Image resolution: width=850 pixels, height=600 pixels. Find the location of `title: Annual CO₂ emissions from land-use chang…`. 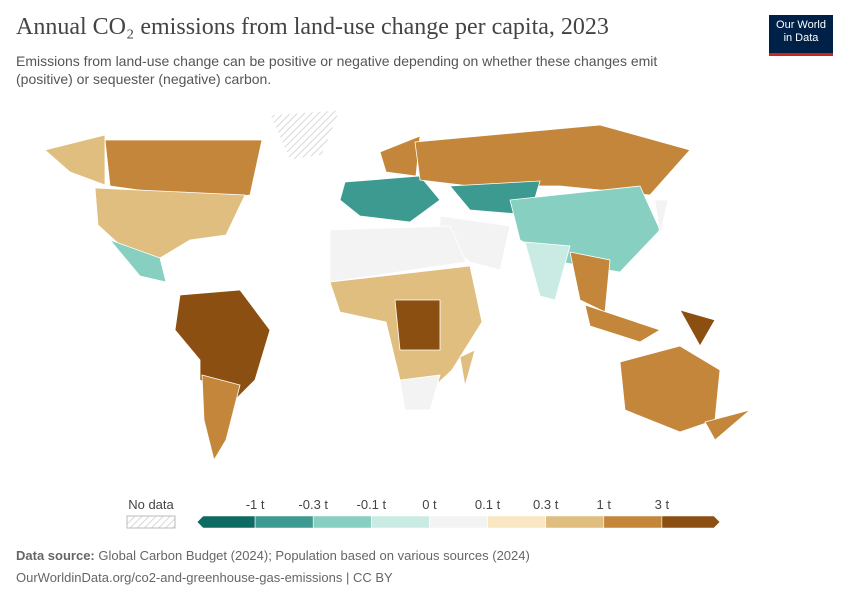

title: Annual CO₂ emissions from land-use chang… is located at coordinates (312, 27).